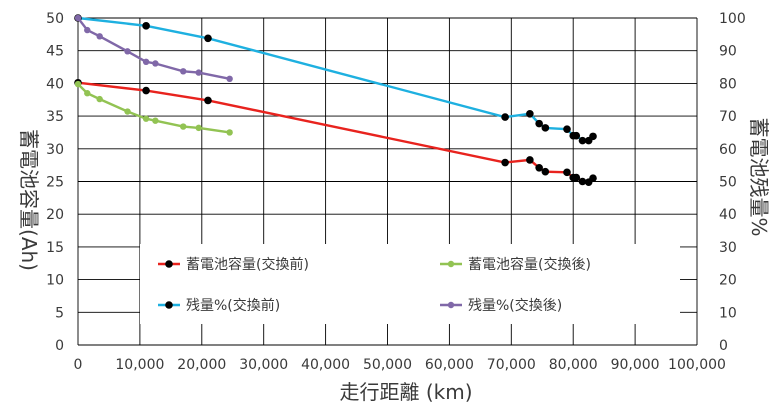  What do you see at coordinates (55, 19) in the screenshot?
I see `y-left-tick-label: 50` at bounding box center [55, 19].